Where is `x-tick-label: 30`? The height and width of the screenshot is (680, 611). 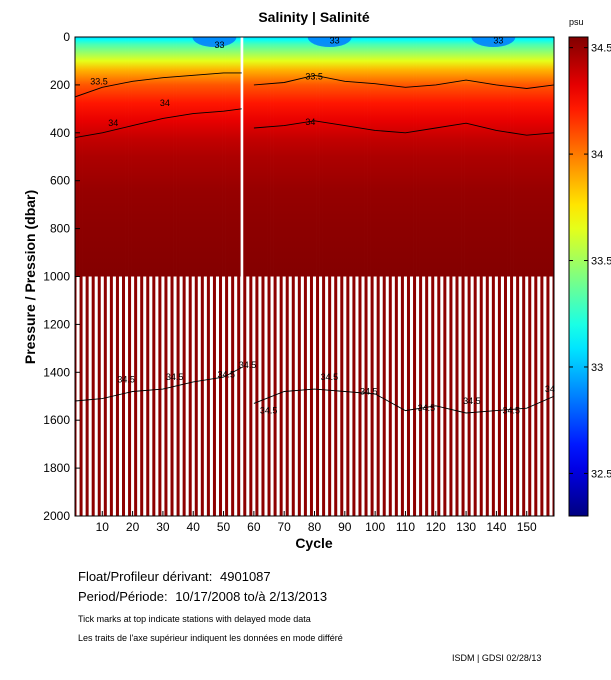
x-tick-label: 30 is located at coordinates (163, 527).